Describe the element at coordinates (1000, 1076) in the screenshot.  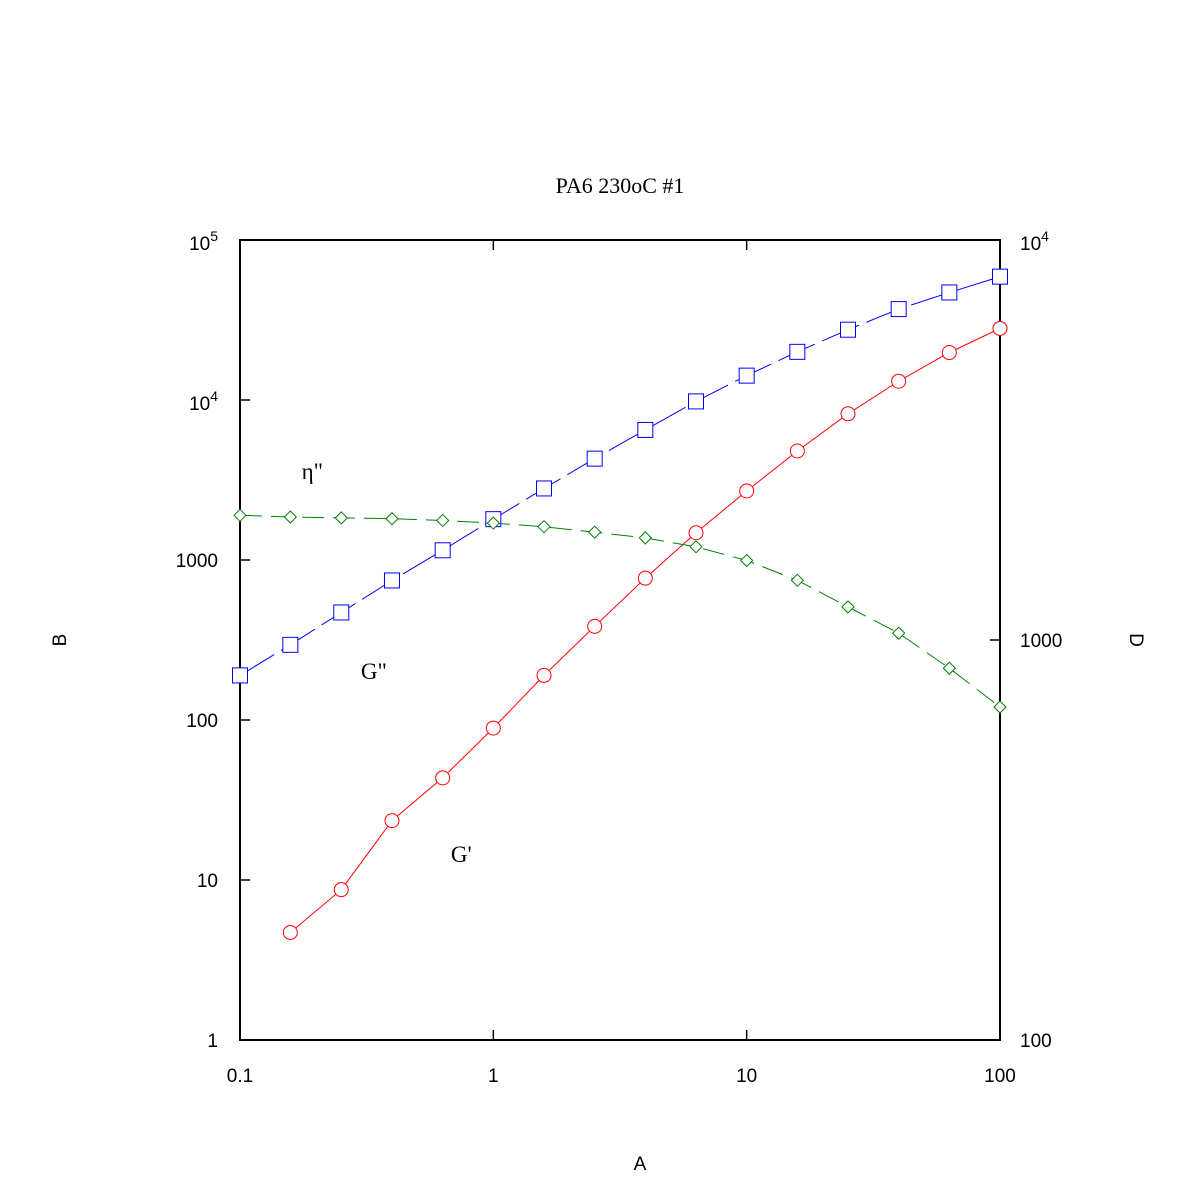
I see `x-tick-label: 100` at that location.